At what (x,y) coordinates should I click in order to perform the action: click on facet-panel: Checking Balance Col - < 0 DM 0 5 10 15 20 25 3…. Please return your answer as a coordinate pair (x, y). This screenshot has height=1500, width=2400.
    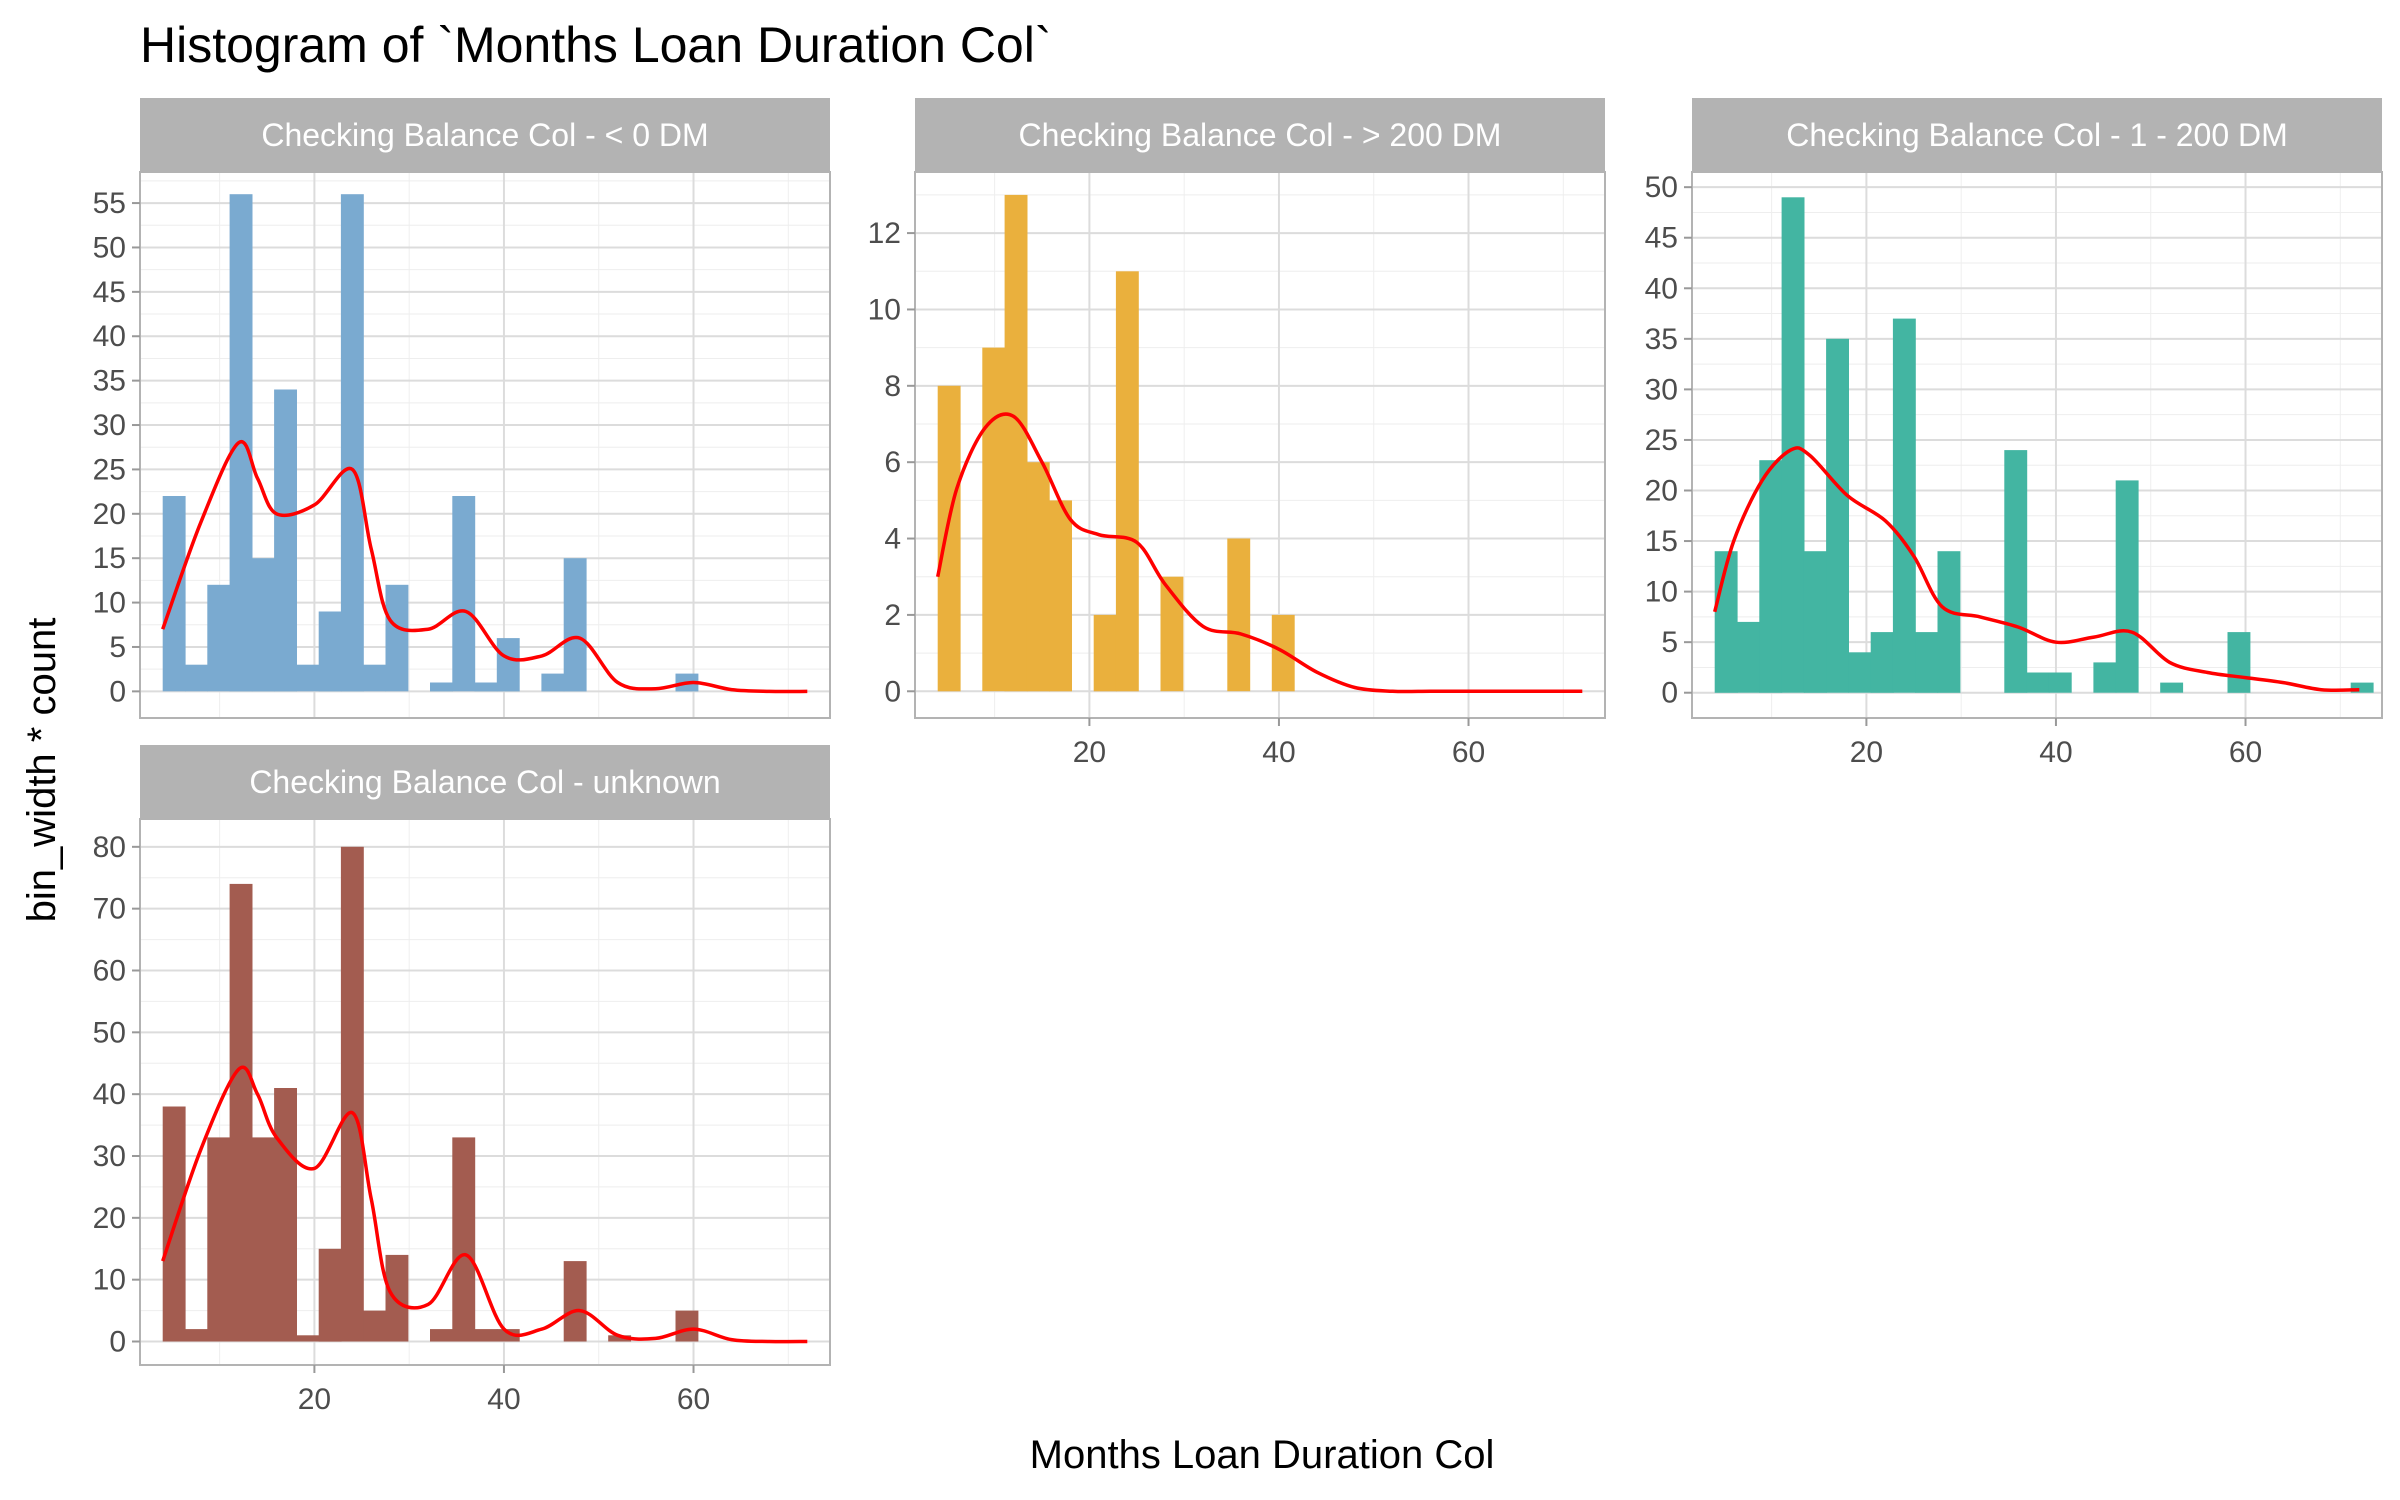
    Looking at the image, I should click on (462, 408).